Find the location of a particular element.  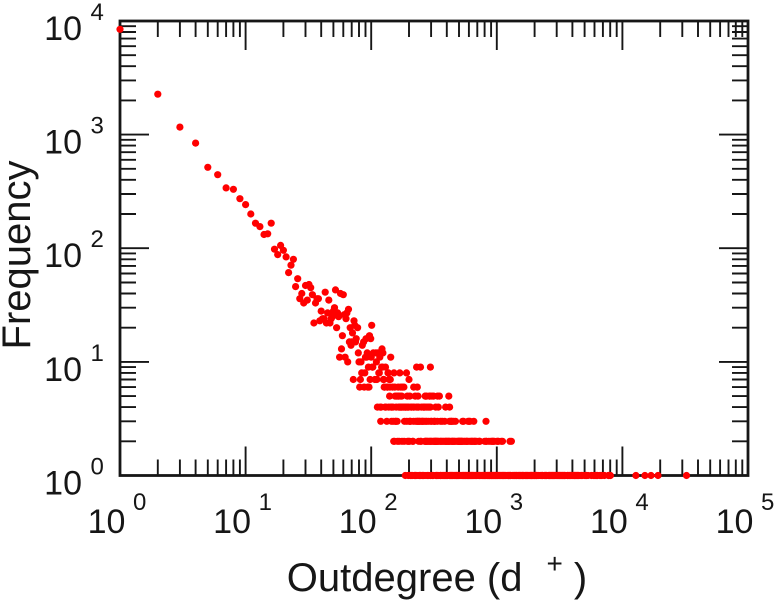

svg-text: Frequency is located at coordinates (19, 255).